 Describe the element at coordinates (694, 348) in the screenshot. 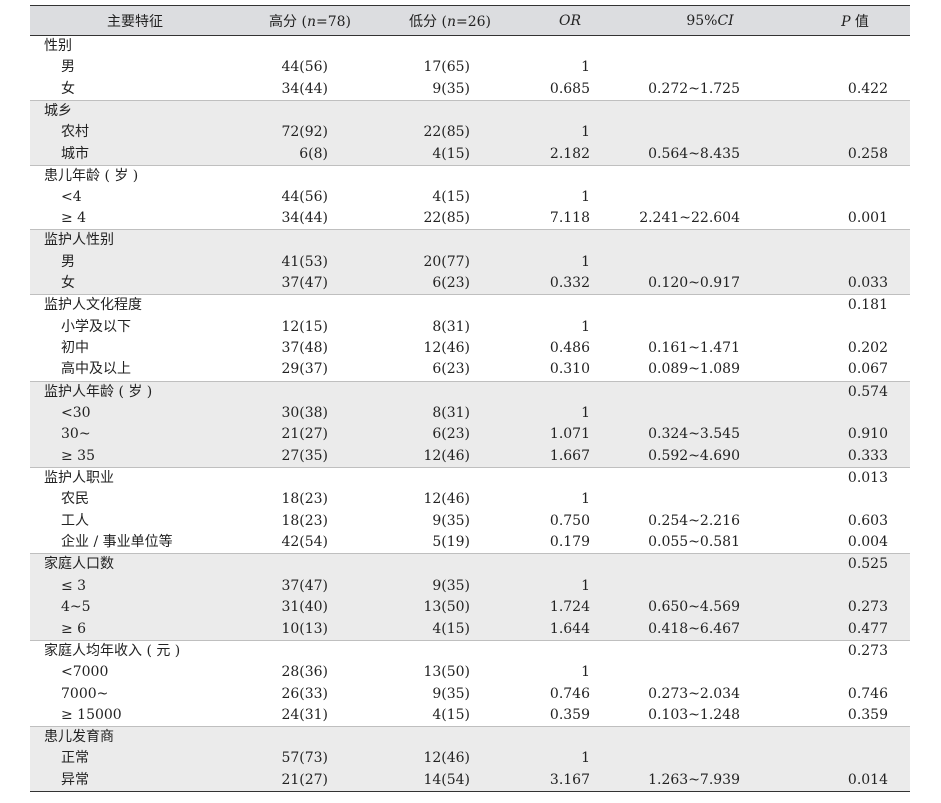

I see `cell-confidence-interval: 0.161~1.471` at that location.